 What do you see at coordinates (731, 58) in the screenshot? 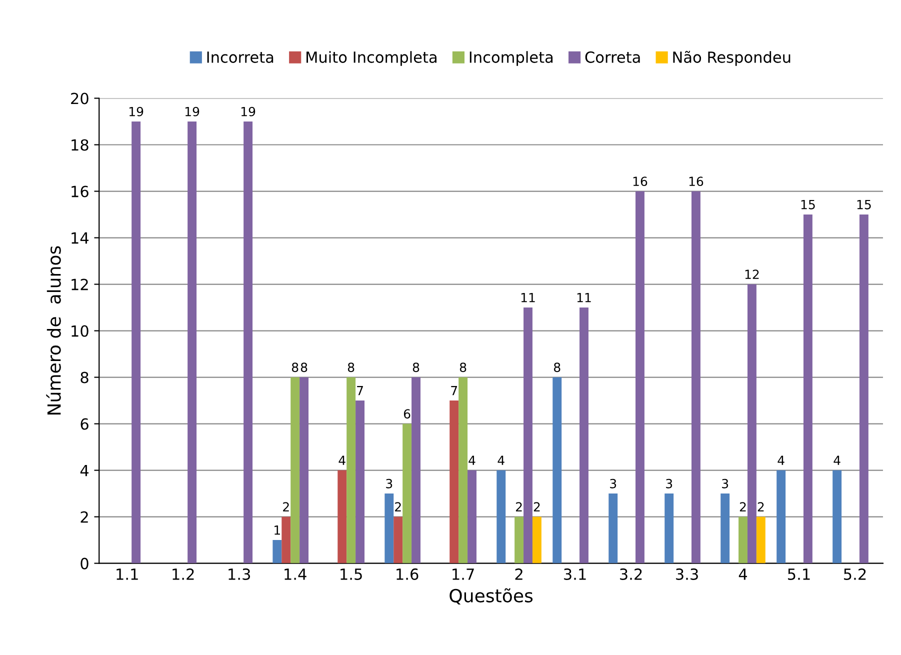
I see `legend-label: Não Respondeu` at bounding box center [731, 58].